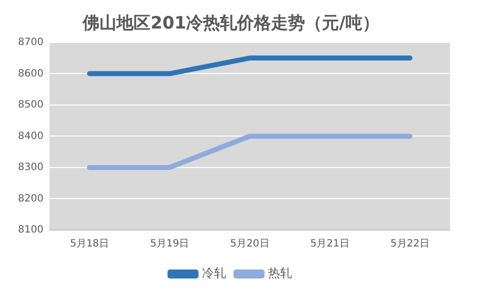  I want to click on y-tick-label: 8700, so click(31, 42).